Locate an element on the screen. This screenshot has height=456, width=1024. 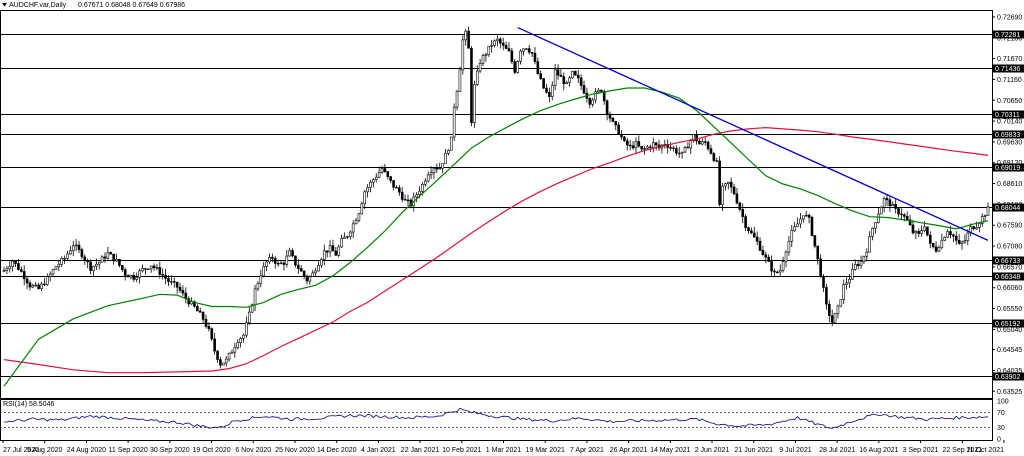
level-tag-label: 0.68044 is located at coordinates (1007, 208).